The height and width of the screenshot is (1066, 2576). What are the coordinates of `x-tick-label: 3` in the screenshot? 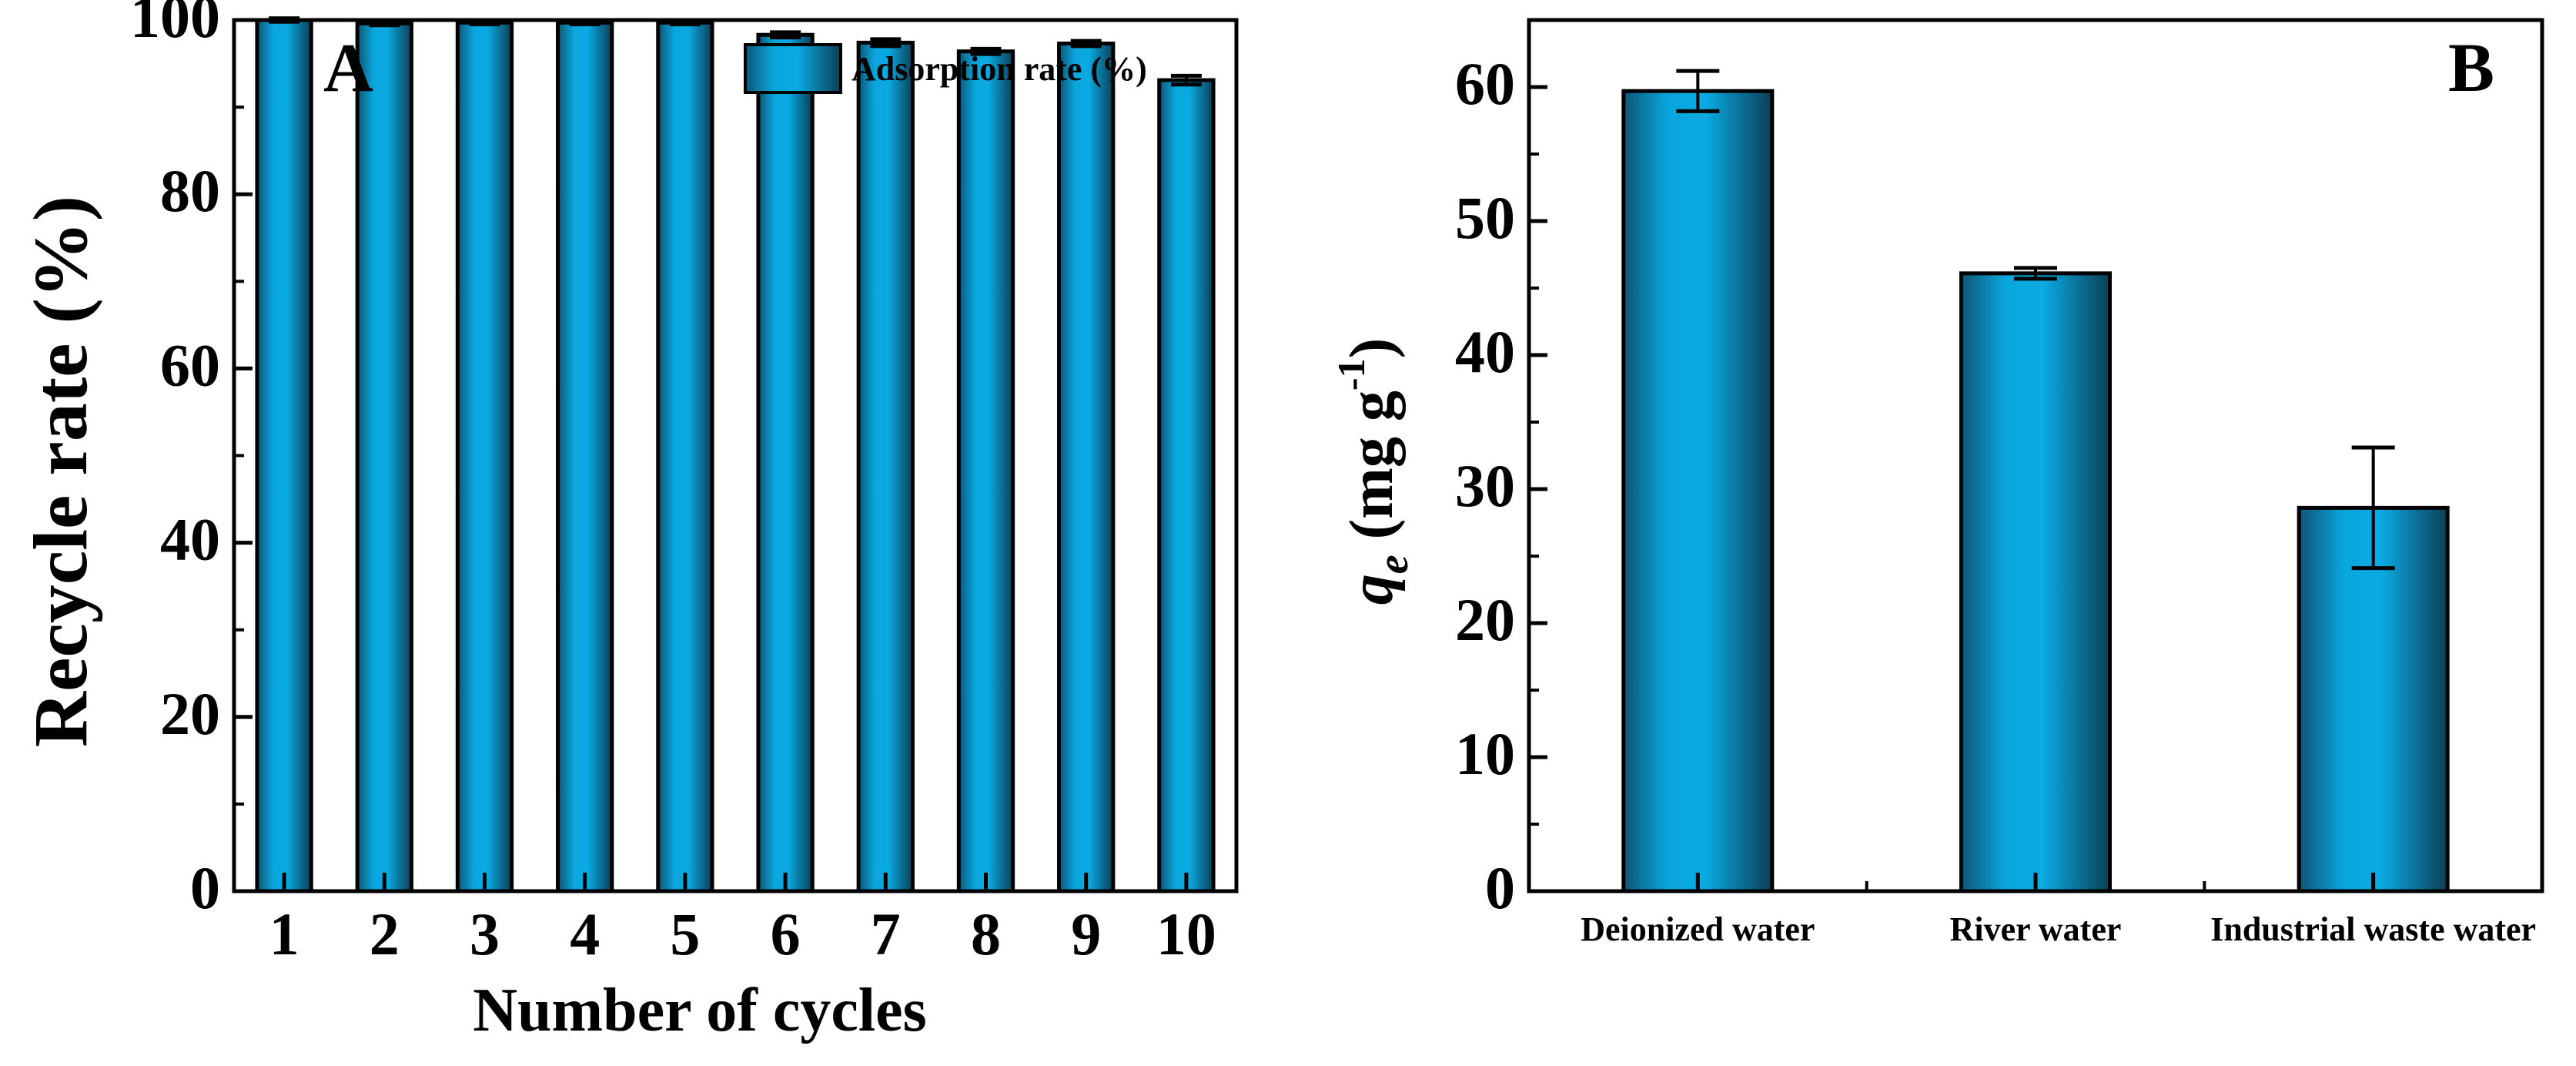 It's located at (485, 933).